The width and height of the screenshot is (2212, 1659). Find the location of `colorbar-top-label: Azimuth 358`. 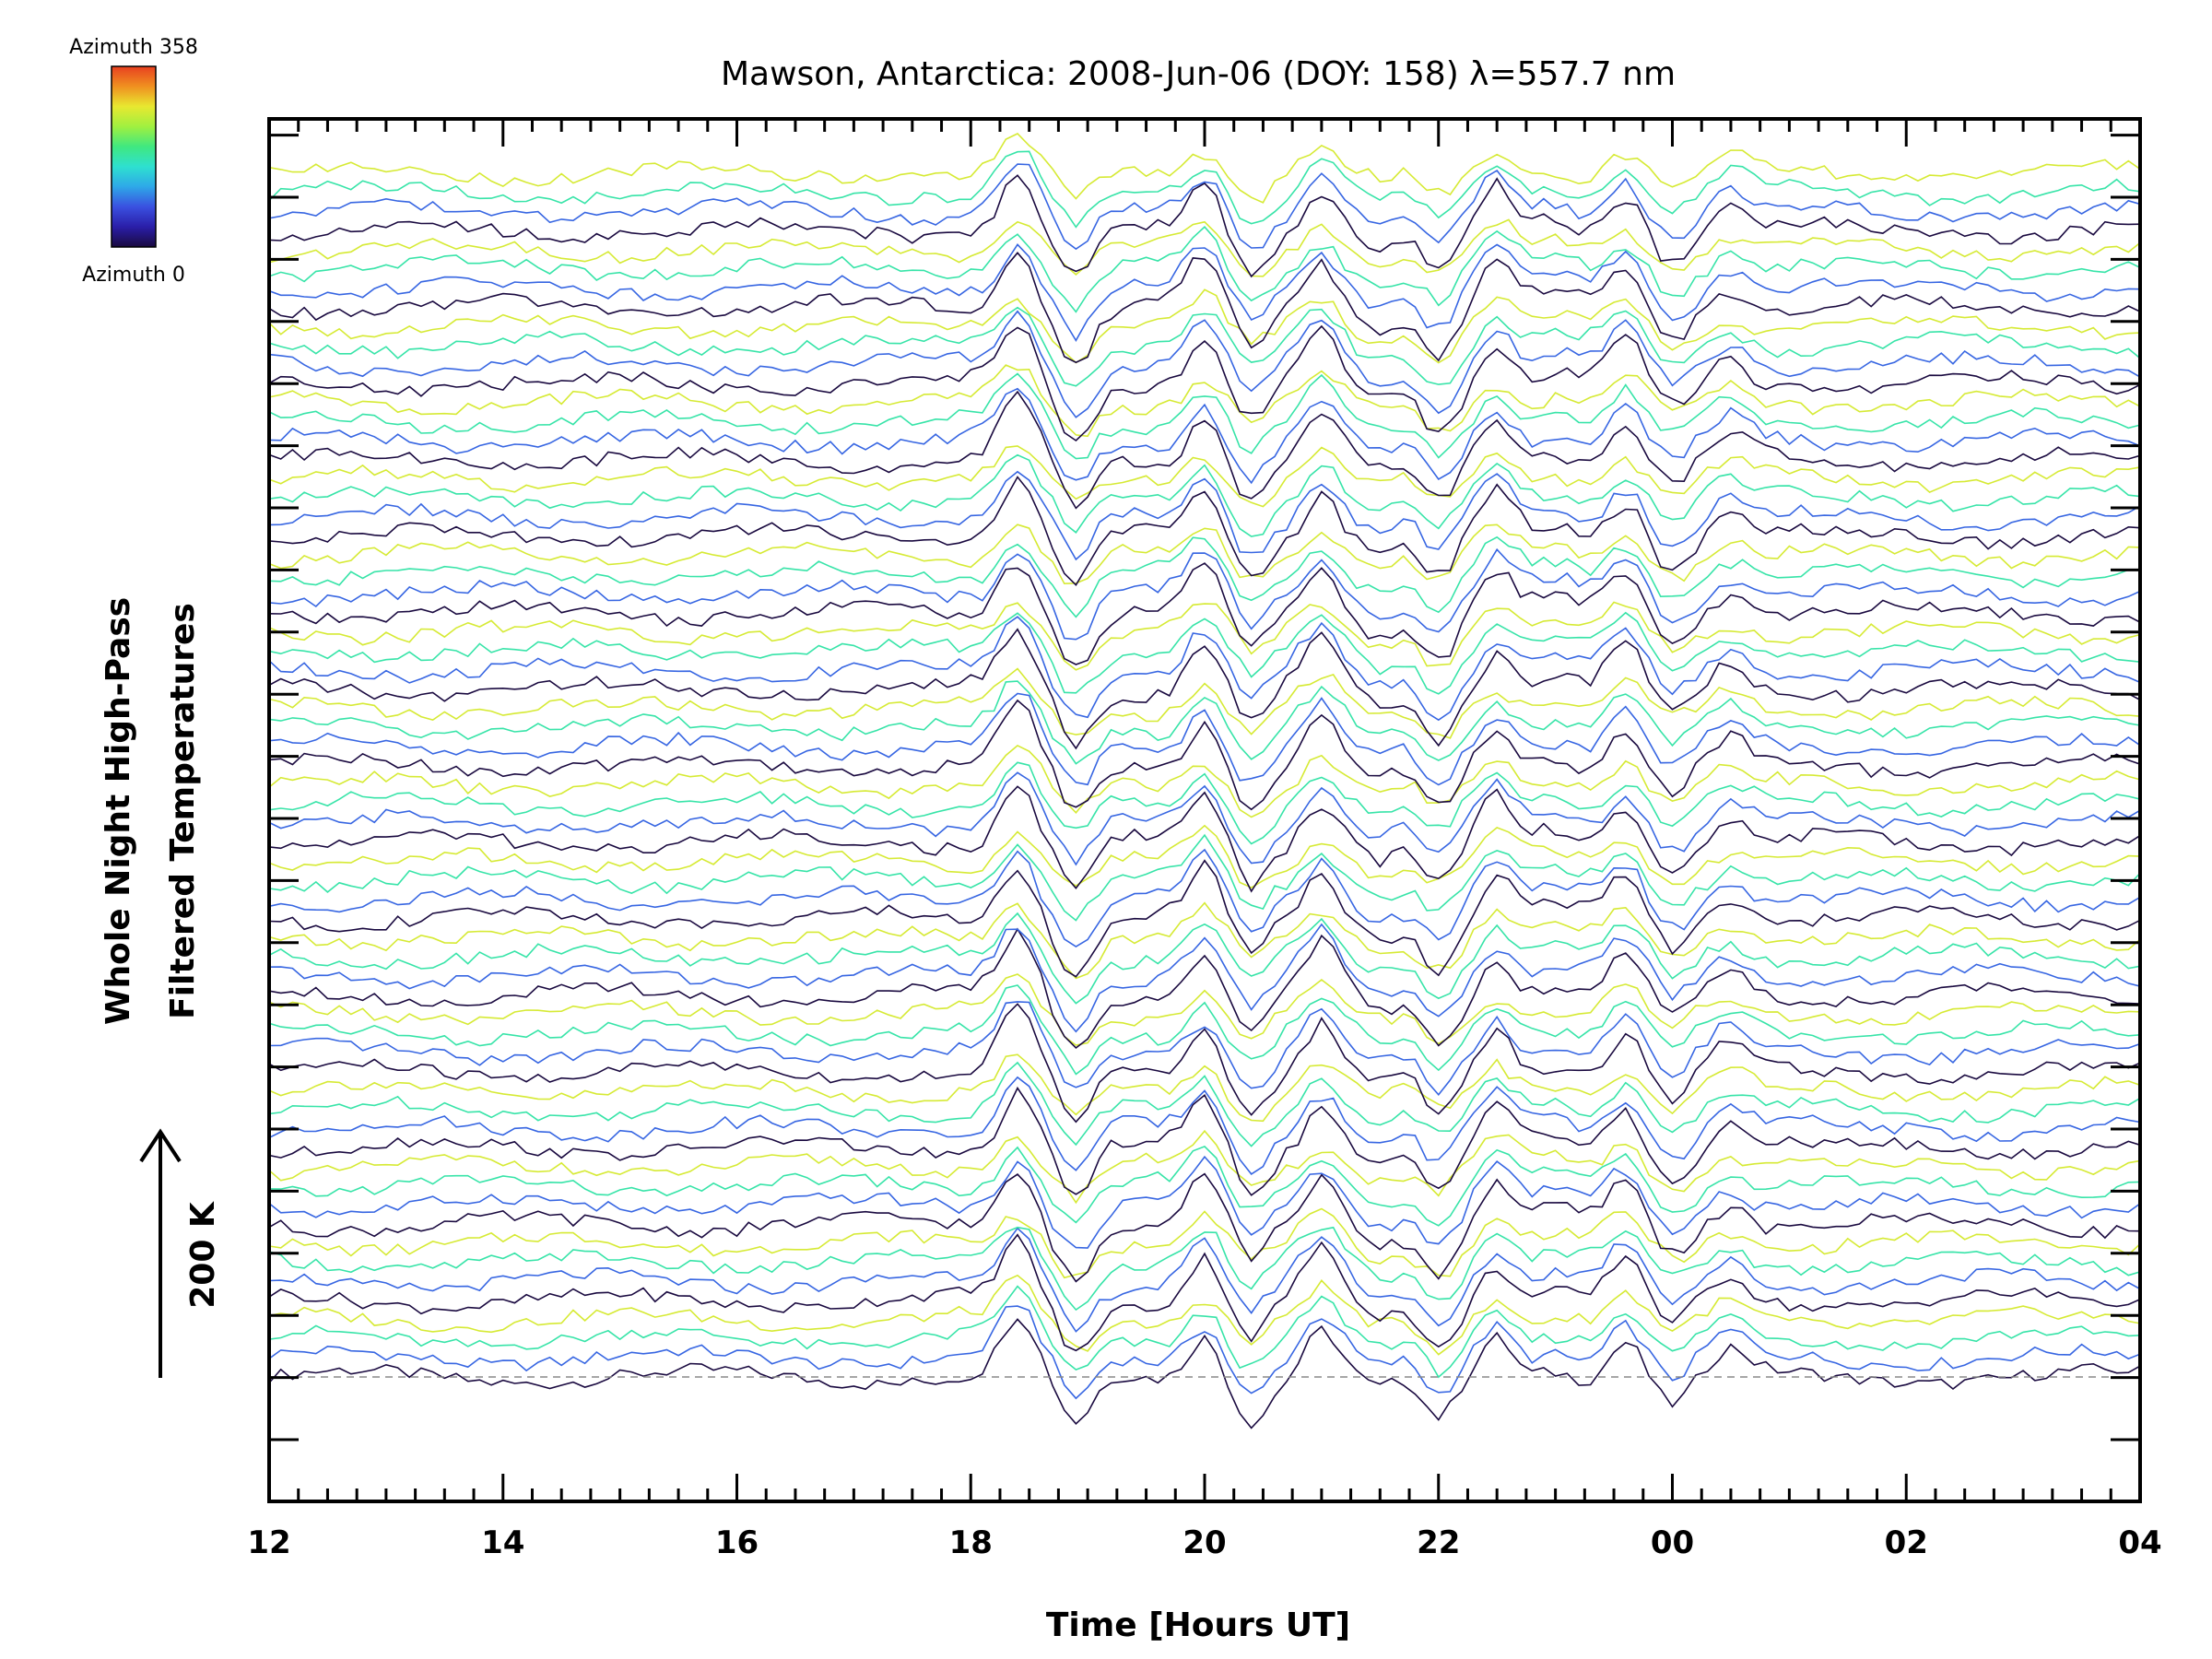

colorbar-top-label: Azimuth 358 is located at coordinates (133, 47).